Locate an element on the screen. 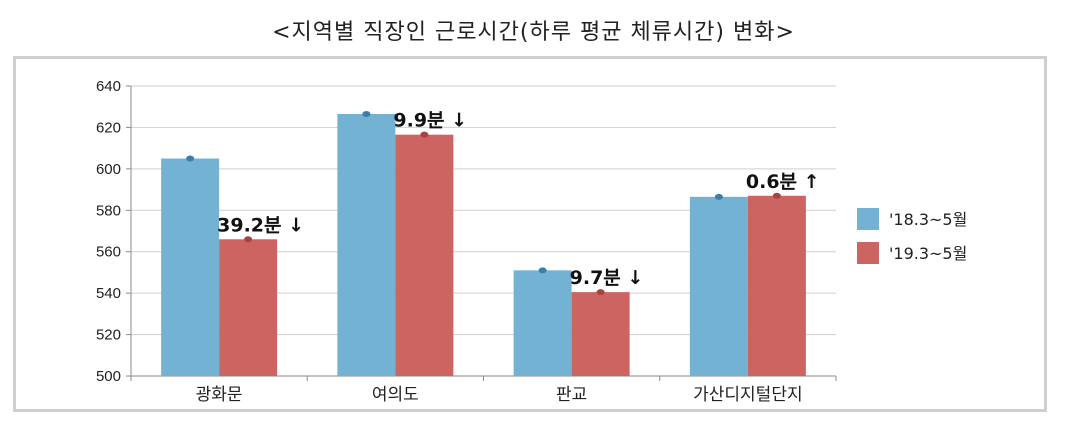  legend-label-0: '18.3~5월 is located at coordinates (928, 219).